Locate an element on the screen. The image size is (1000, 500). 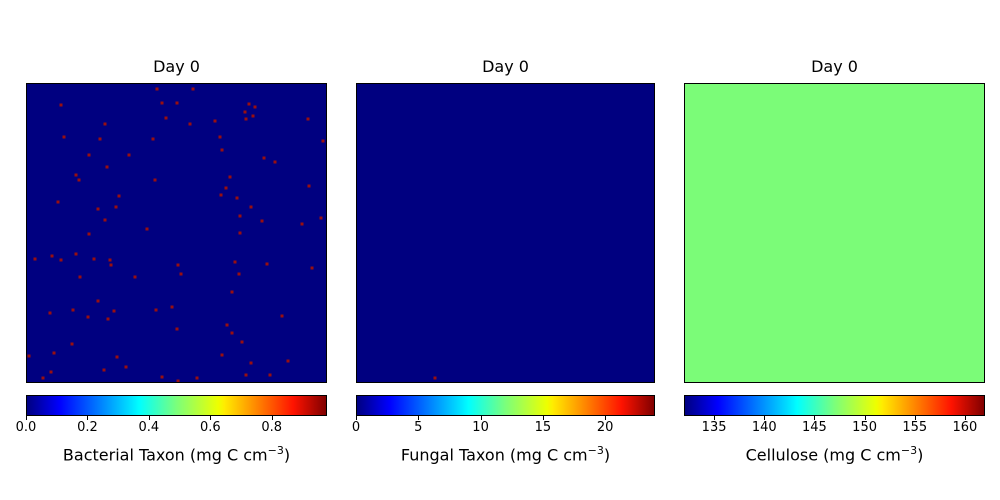
colorbar-tick-label: 0 is located at coordinates (356, 427).